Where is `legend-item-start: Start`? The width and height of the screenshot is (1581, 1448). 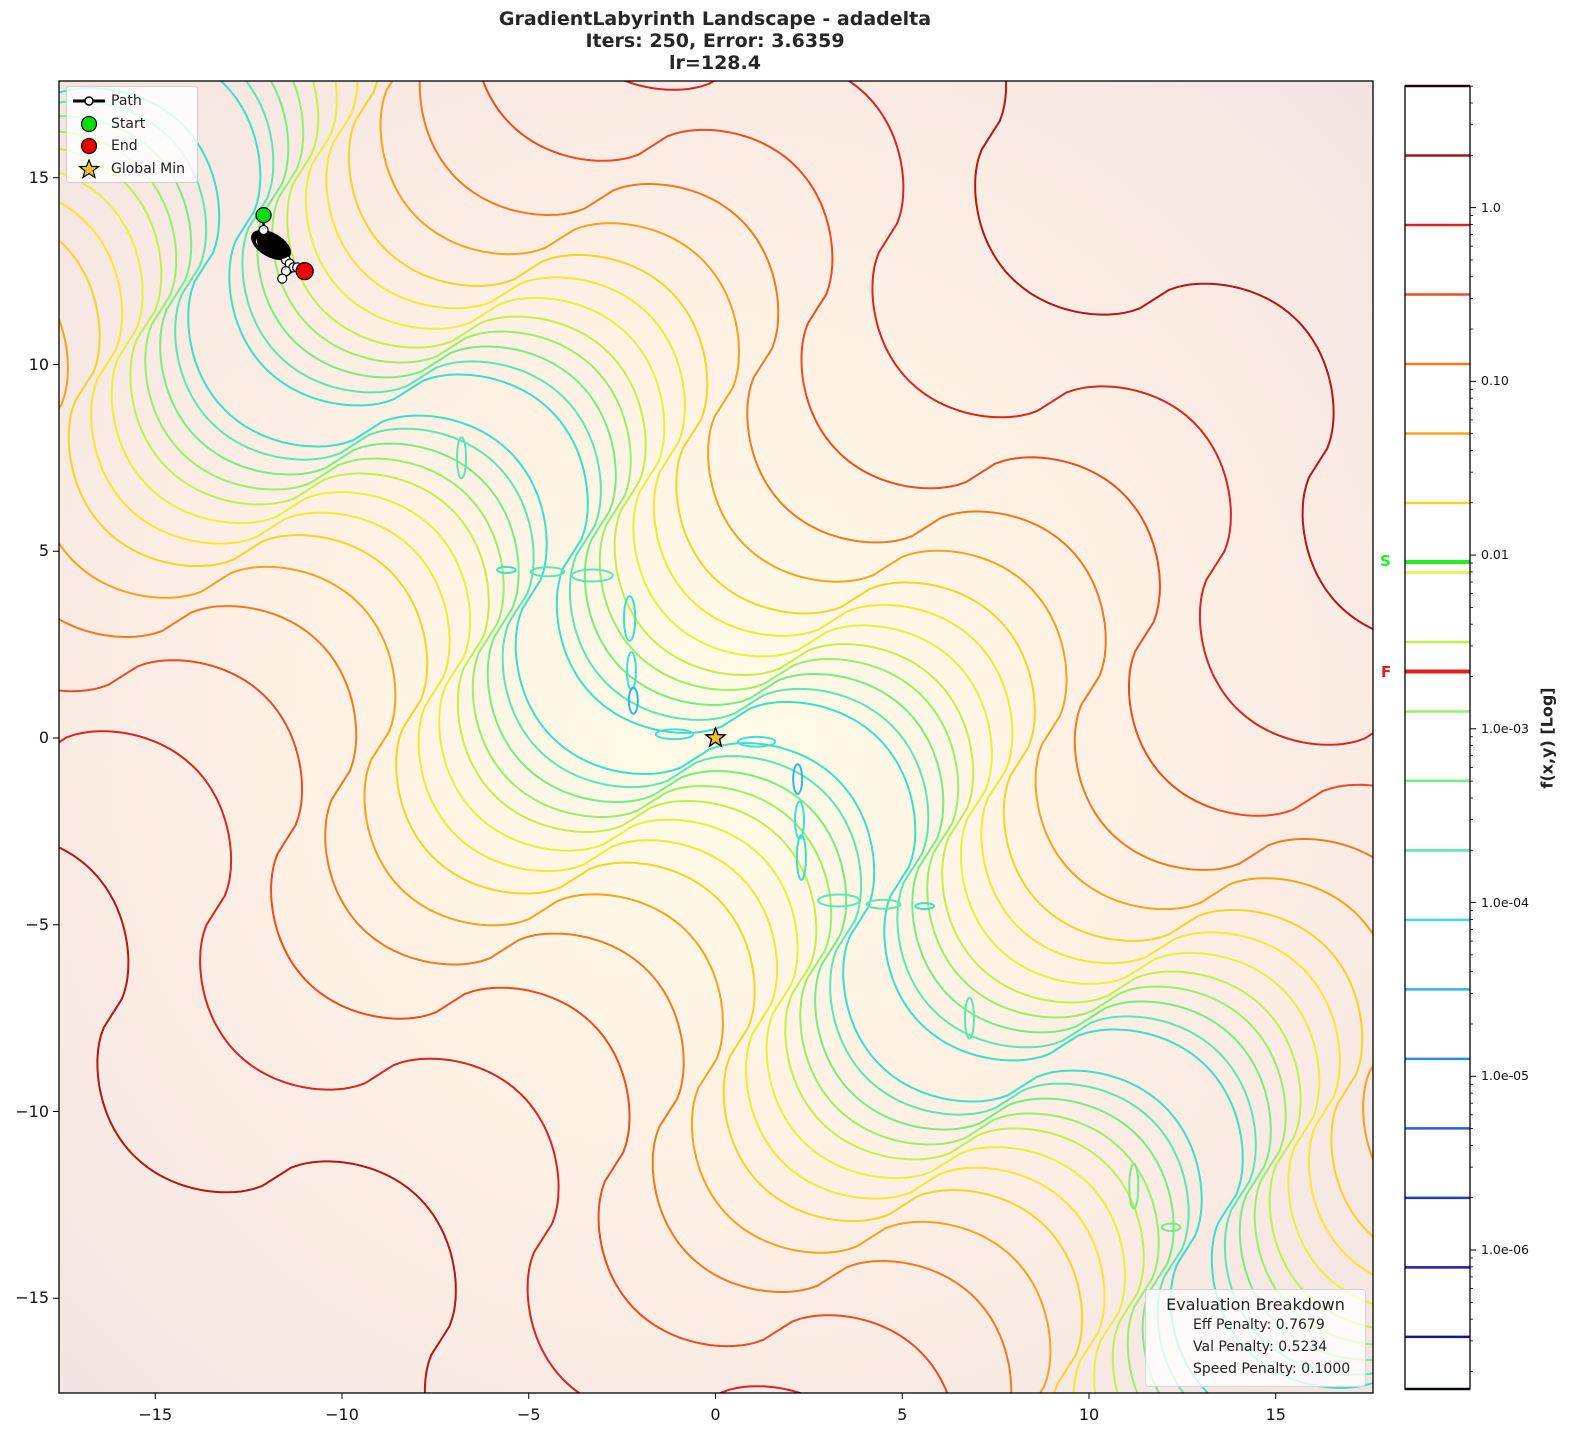 legend-item-start: Start is located at coordinates (132, 124).